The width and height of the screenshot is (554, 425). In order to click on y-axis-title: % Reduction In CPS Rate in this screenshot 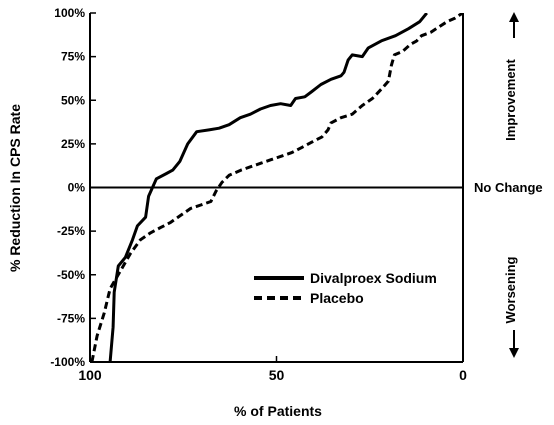, I will do `click(15, 188)`.